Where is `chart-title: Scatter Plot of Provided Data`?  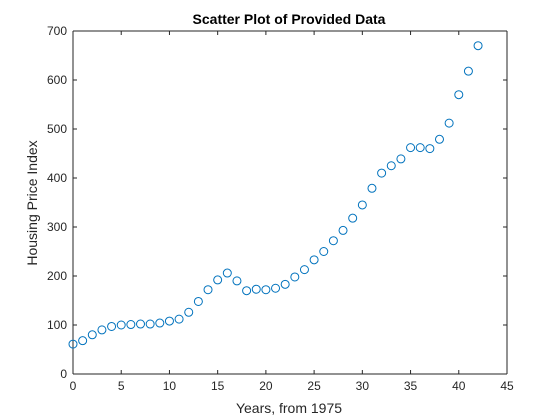
chart-title: Scatter Plot of Provided Data is located at coordinates (289, 19).